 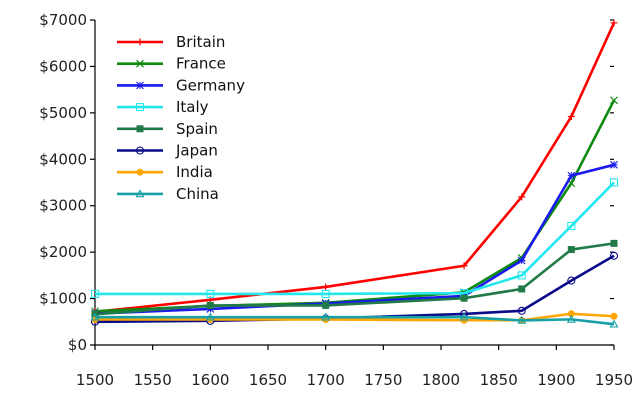 I want to click on series-line-japan, so click(x=354, y=289).